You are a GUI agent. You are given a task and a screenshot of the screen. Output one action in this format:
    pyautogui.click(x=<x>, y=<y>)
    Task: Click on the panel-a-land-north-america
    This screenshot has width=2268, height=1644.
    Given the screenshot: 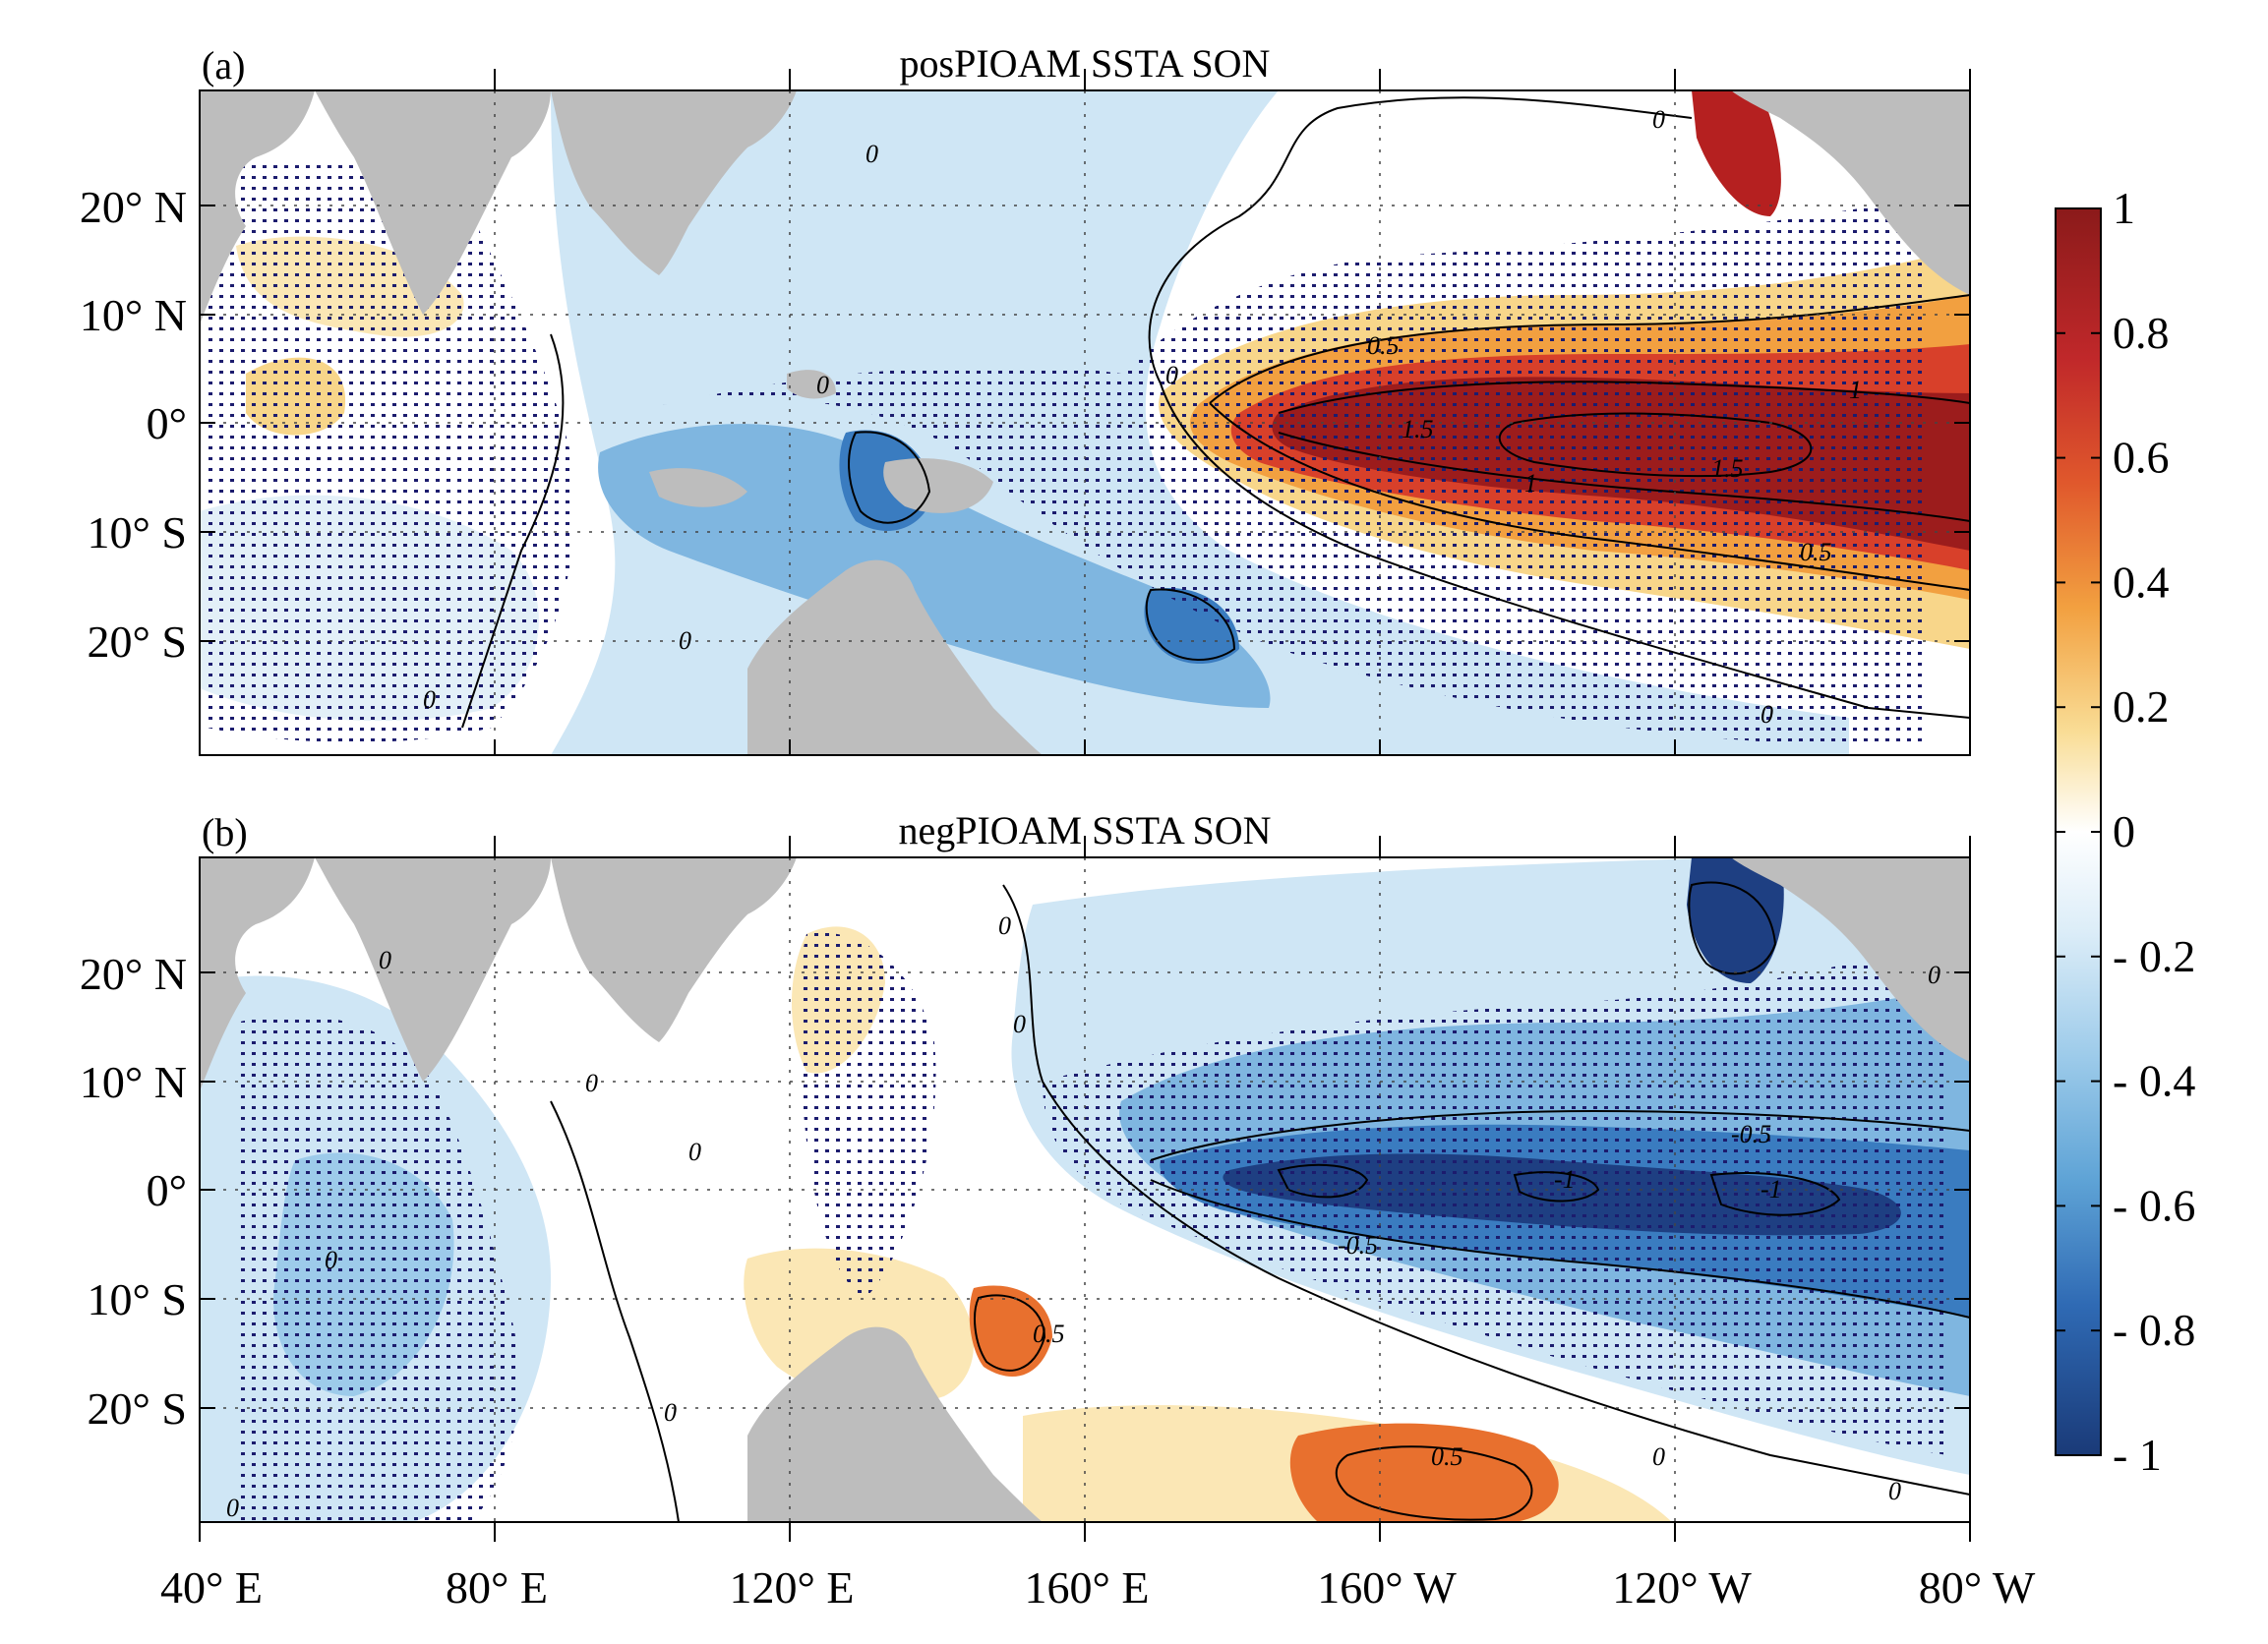 What is the action you would take?
    pyautogui.click(x=1850, y=192)
    